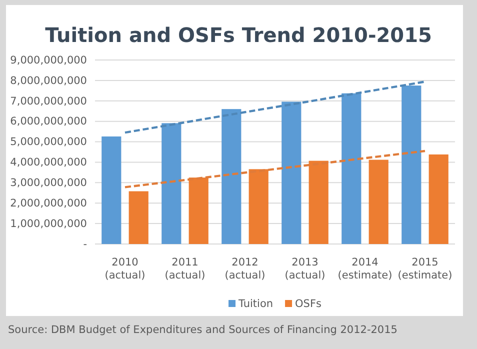 The width and height of the screenshot is (477, 349). What do you see at coordinates (48, 162) in the screenshot?
I see `y-tick-label: 4,000,000,000` at bounding box center [48, 162].